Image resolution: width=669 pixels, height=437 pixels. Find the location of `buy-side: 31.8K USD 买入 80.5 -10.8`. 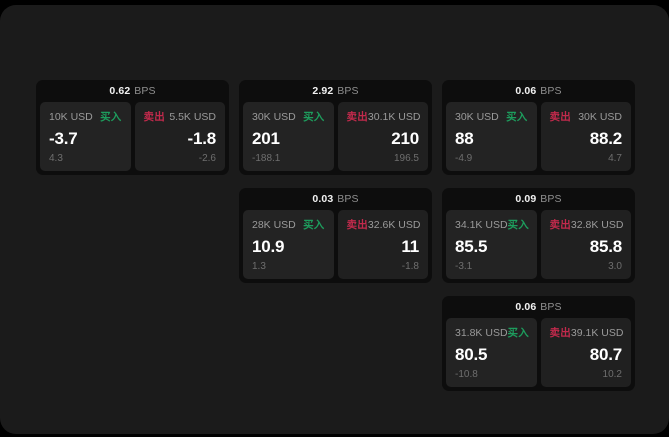

buy-side: 31.8K USD 买入 80.5 -10.8 is located at coordinates (491, 352).